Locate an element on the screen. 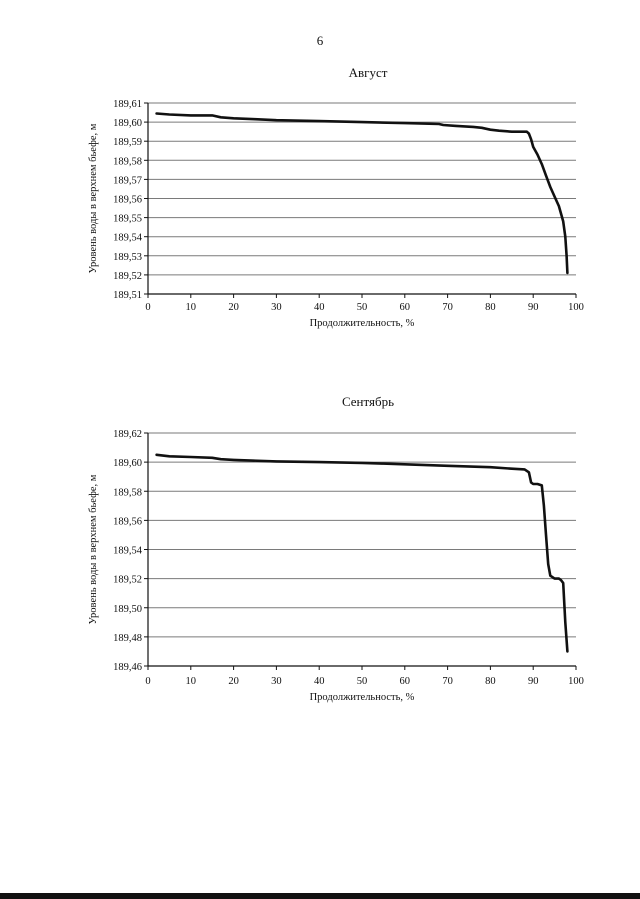 This screenshot has height=899, width=640. chart2-ytick-label: 189,60 is located at coordinates (127, 463).